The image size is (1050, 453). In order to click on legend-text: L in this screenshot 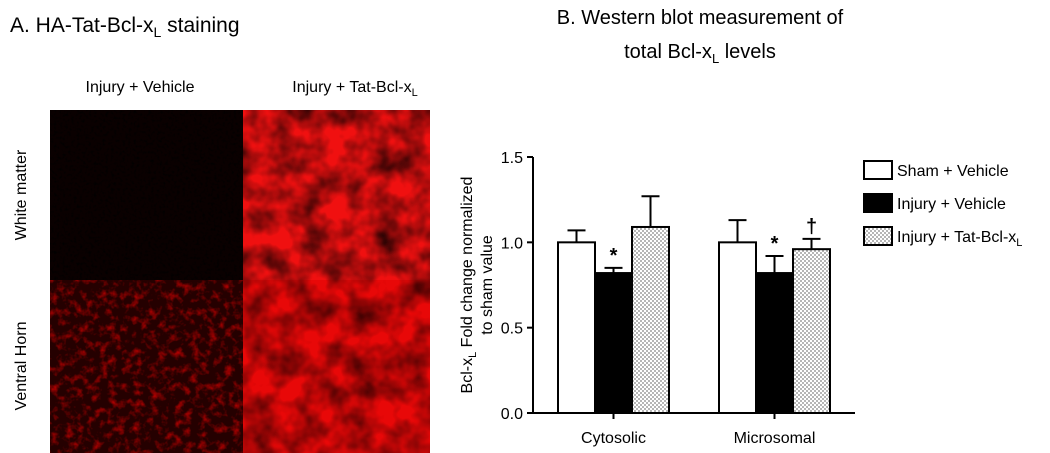, I will do `click(1019, 243)`.